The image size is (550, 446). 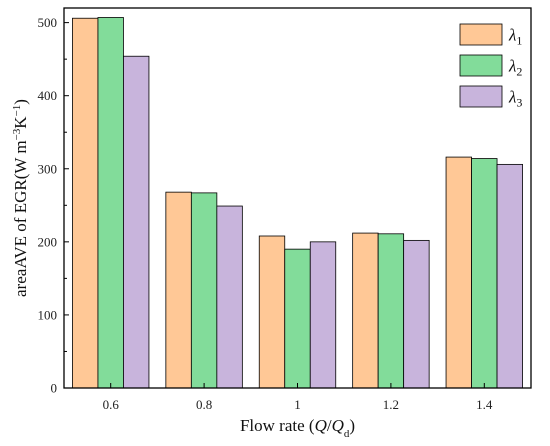 What do you see at coordinates (136, 222) in the screenshot?
I see `bar-λ3-0.6` at bounding box center [136, 222].